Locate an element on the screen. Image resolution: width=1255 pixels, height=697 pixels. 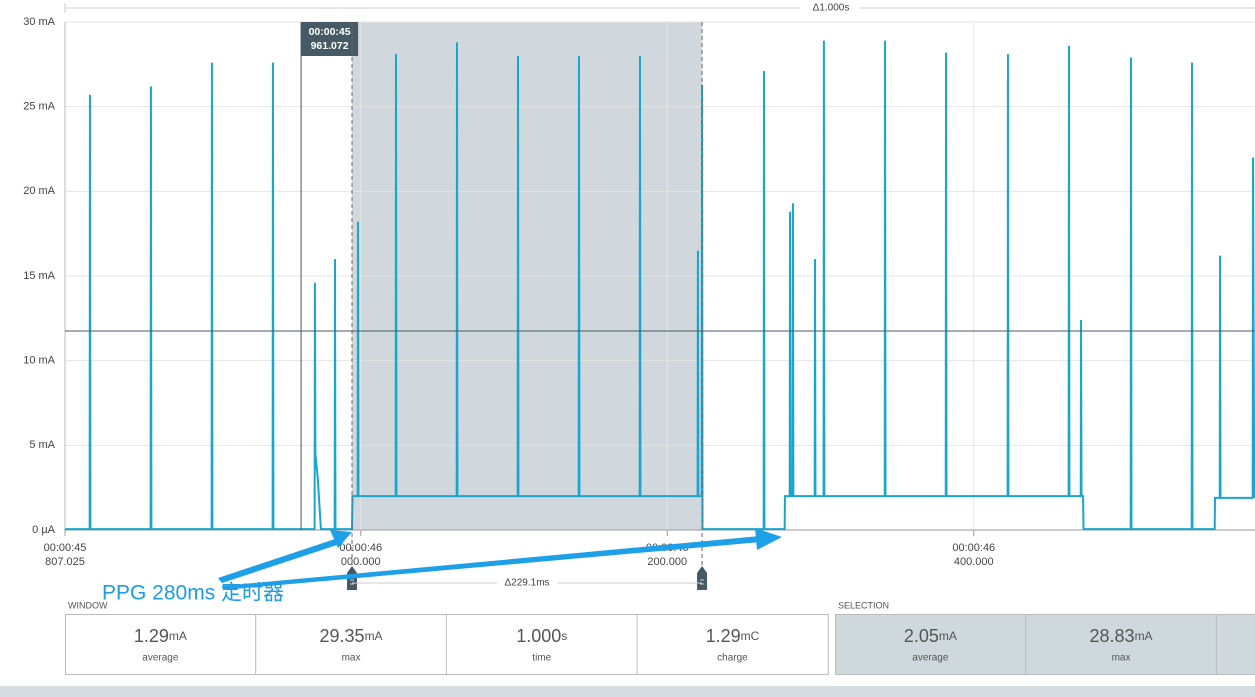
stat: 2.05mA is located at coordinates (930, 636).